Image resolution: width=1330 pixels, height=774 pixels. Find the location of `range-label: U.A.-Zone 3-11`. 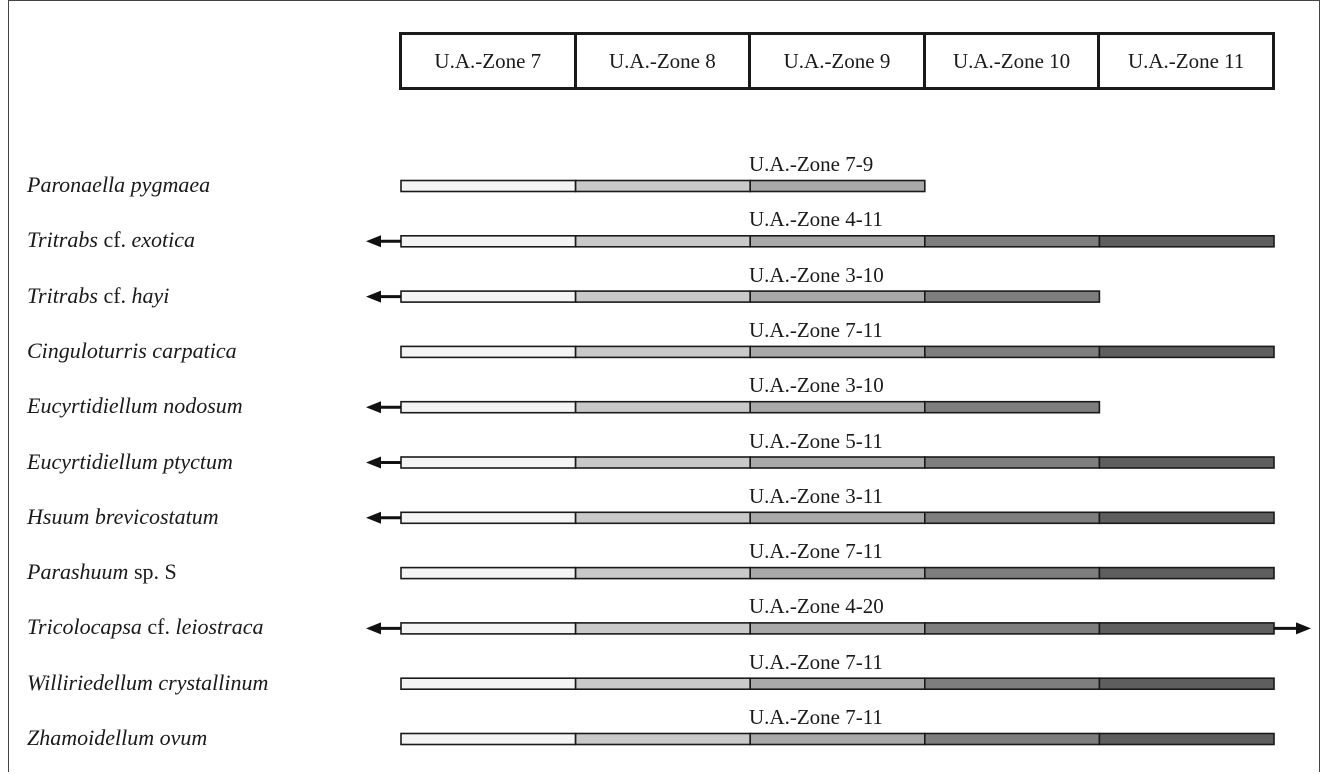

range-label: U.A.-Zone 3-11 is located at coordinates (816, 495).